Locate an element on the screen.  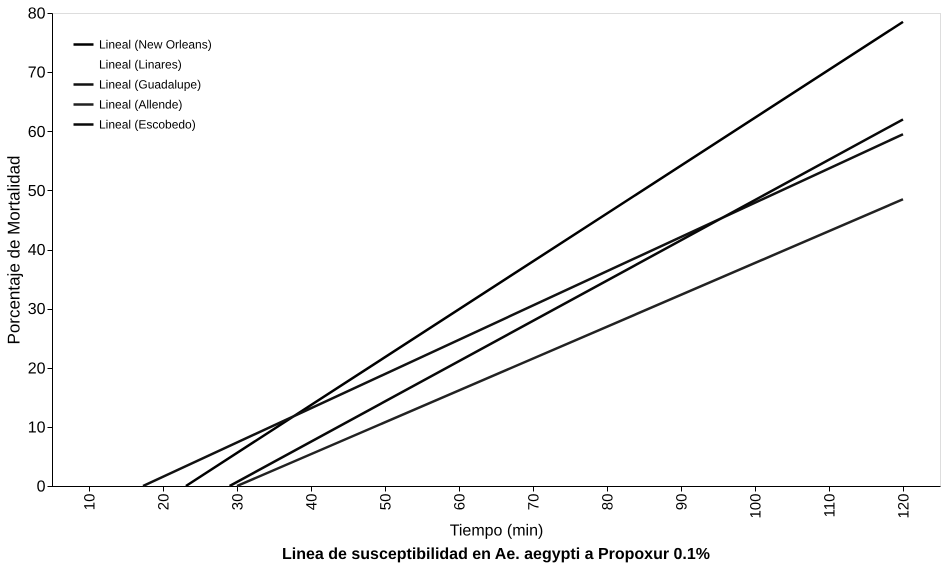
y-tick-label: 60 is located at coordinates (37, 132).